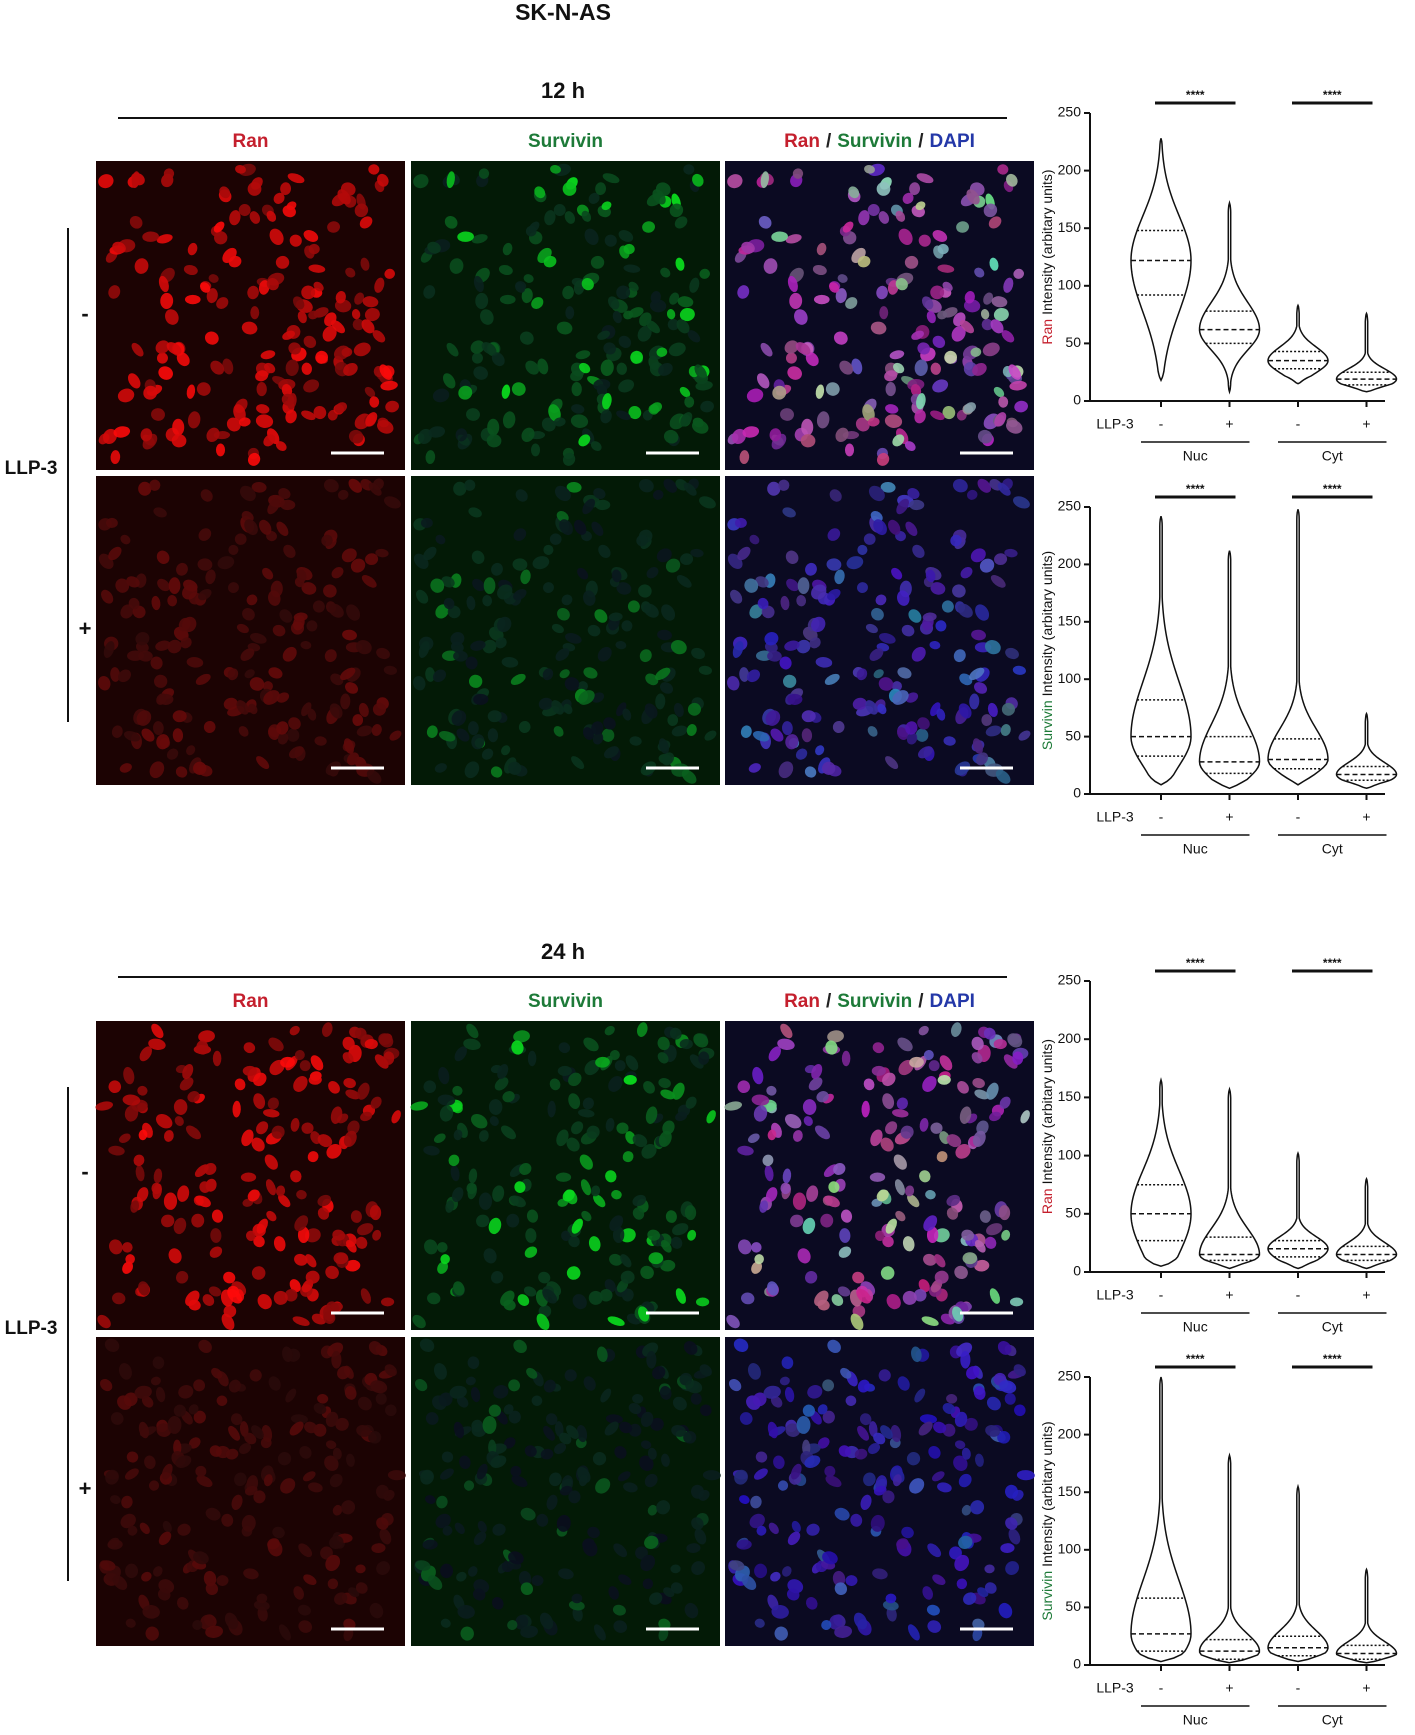  What do you see at coordinates (1229, 297) in the screenshot?
I see `violin` at bounding box center [1229, 297].